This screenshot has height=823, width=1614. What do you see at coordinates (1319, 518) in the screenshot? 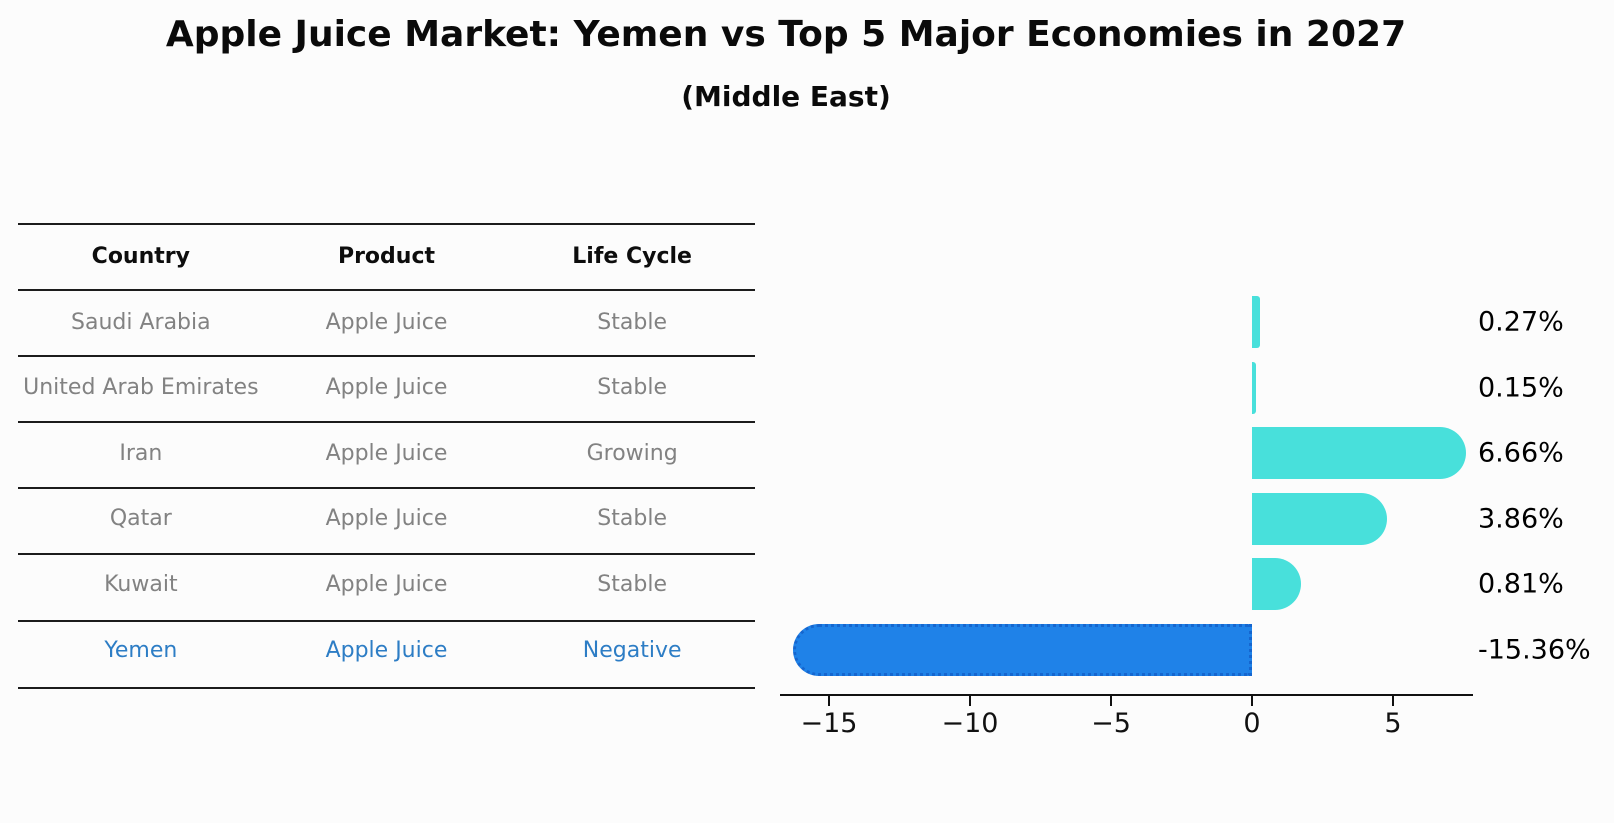
I see `bar-qatar` at bounding box center [1319, 518].